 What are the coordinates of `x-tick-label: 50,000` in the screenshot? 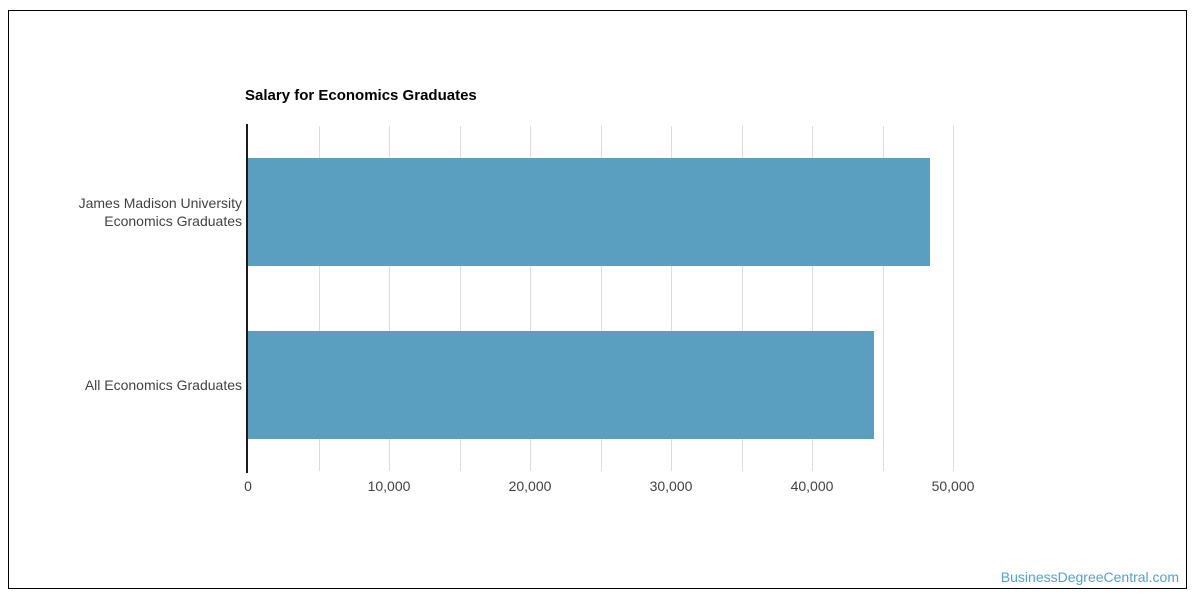 It's located at (953, 486).